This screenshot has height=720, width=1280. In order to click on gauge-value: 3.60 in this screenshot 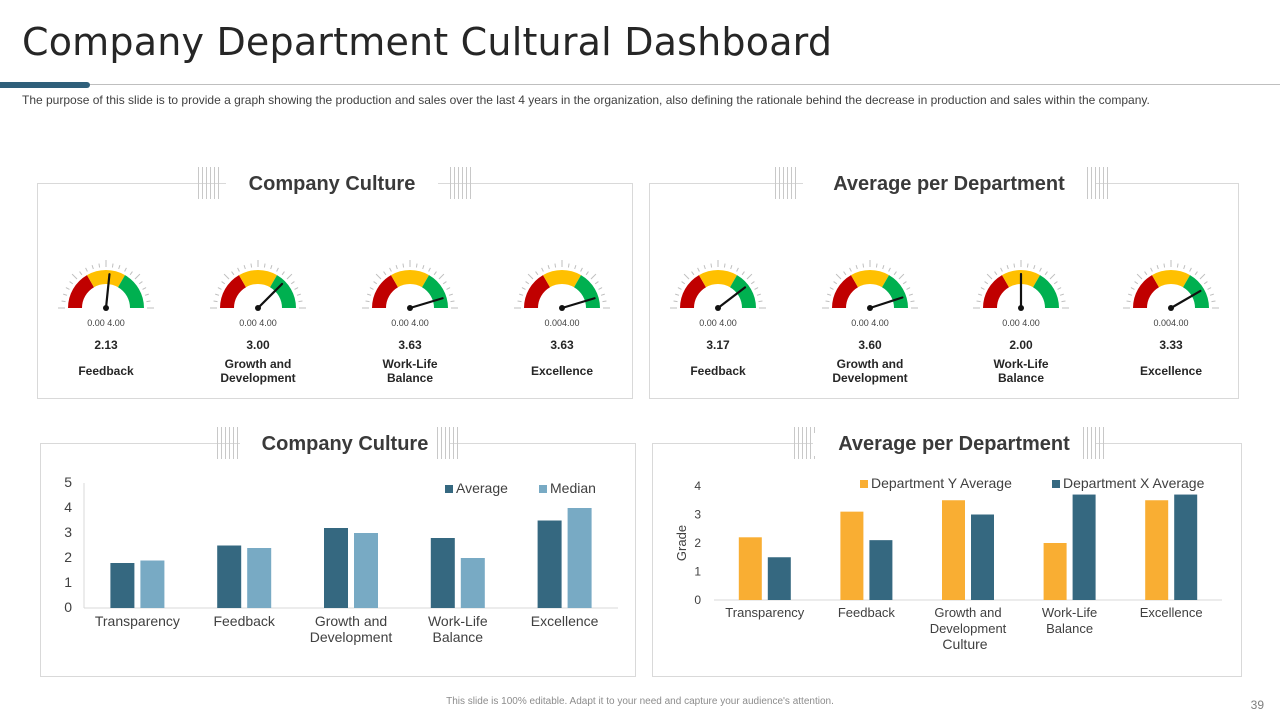, I will do `click(870, 345)`.